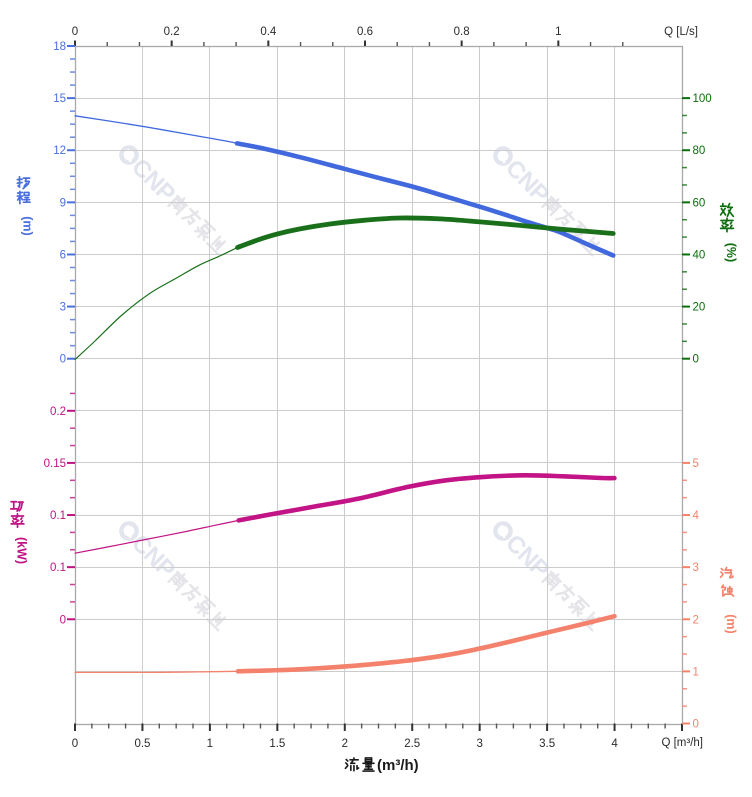 The image size is (752, 797). Describe the element at coordinates (63, 255) in the screenshot. I see `svg-text: 6` at that location.